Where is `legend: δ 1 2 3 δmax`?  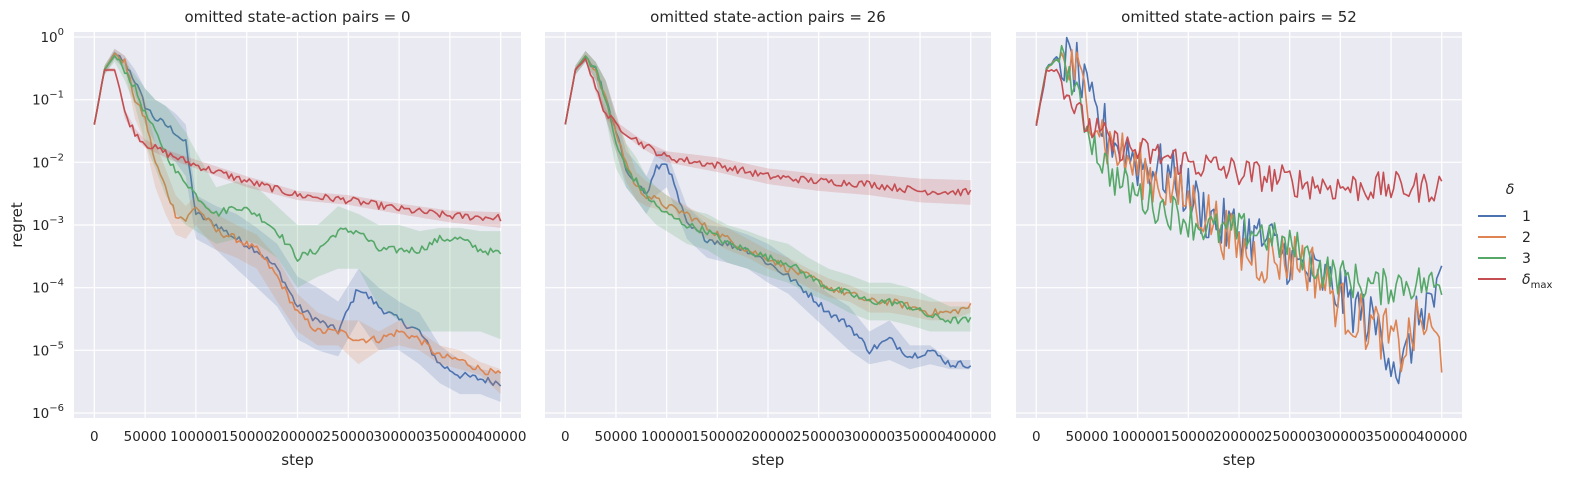
legend: δ 1 2 3 δmax is located at coordinates (1515, 236).